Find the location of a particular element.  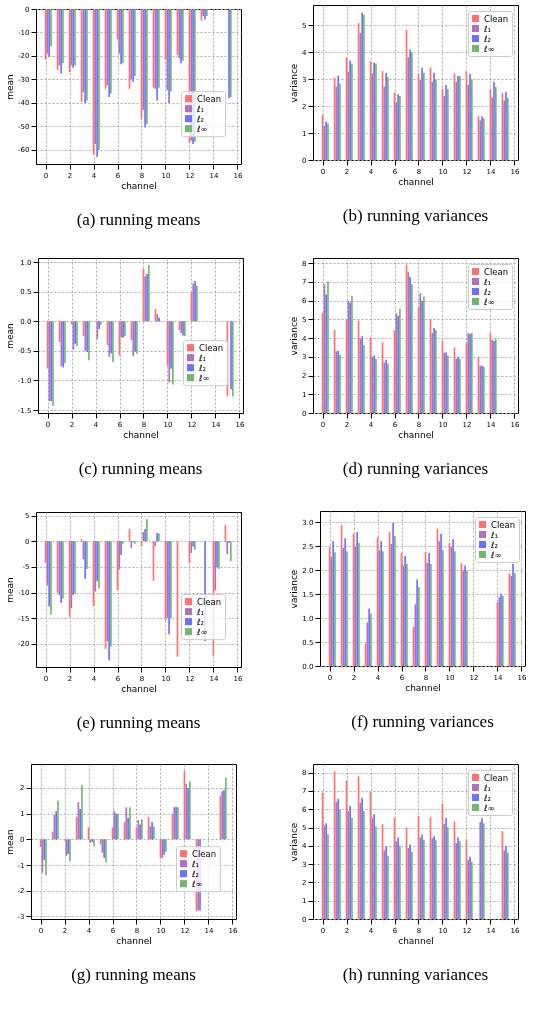

text: (g) running means is located at coordinates (133, 974).